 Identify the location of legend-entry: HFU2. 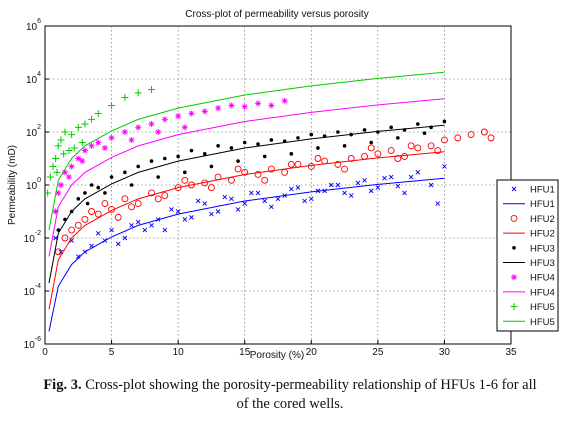
(532, 219).